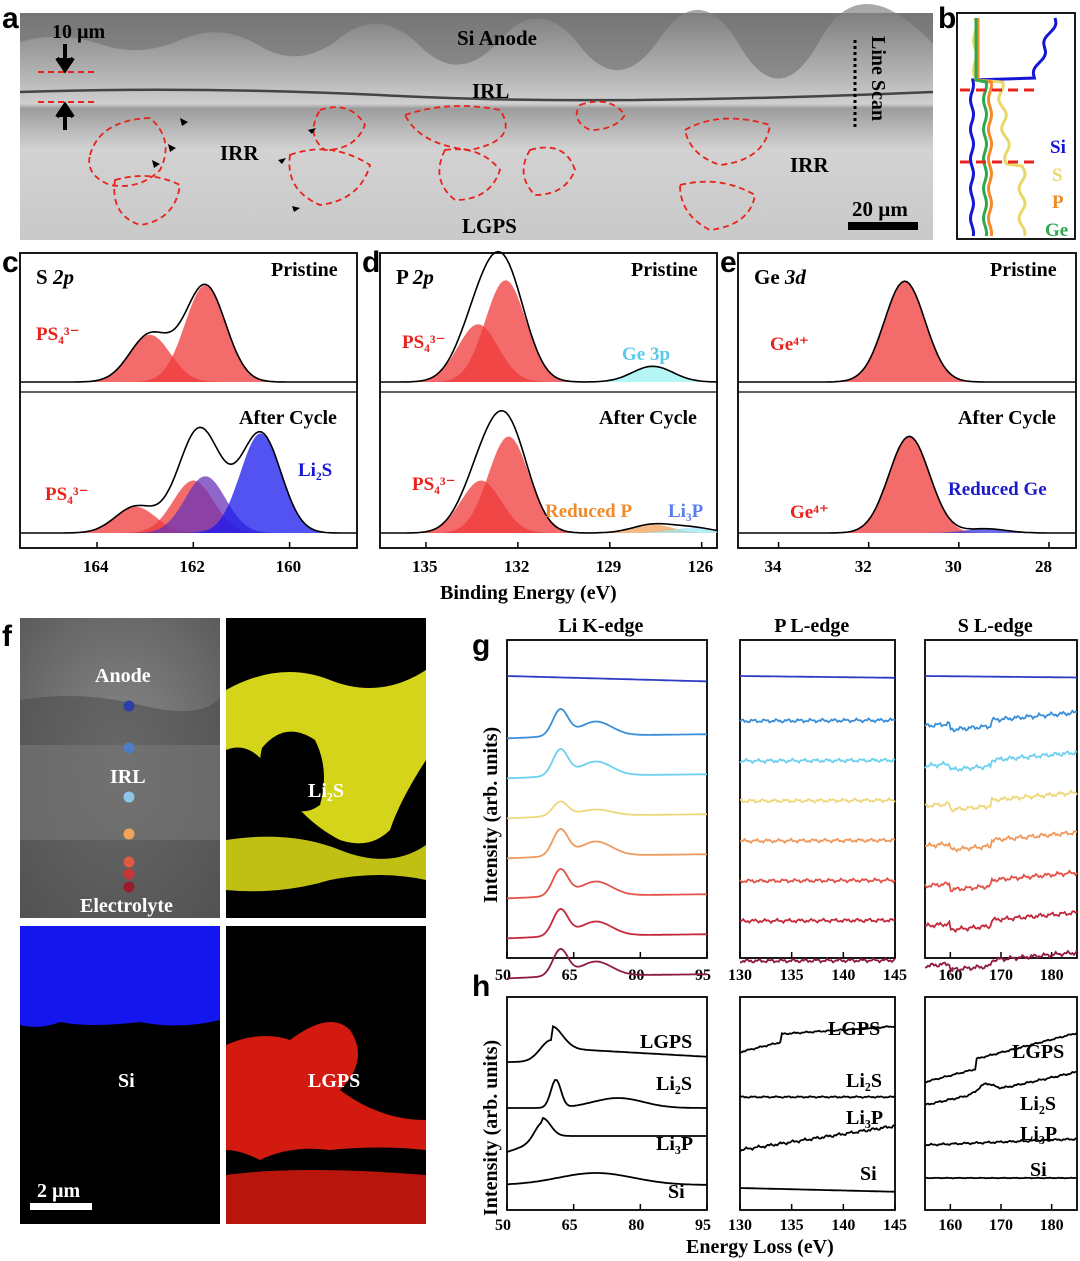 Image resolution: width=1080 pixels, height=1261 pixels. Describe the element at coordinates (883, 226) in the screenshot. I see `scale-bar-a` at that location.